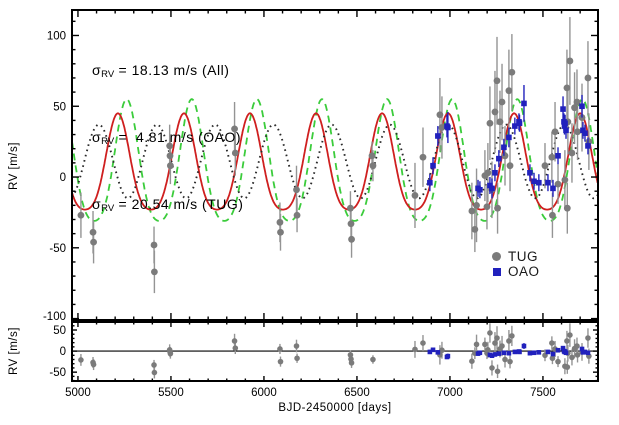  What do you see at coordinates (497, 271) in the screenshot?
I see `oao-square-marker-icon` at bounding box center [497, 271].